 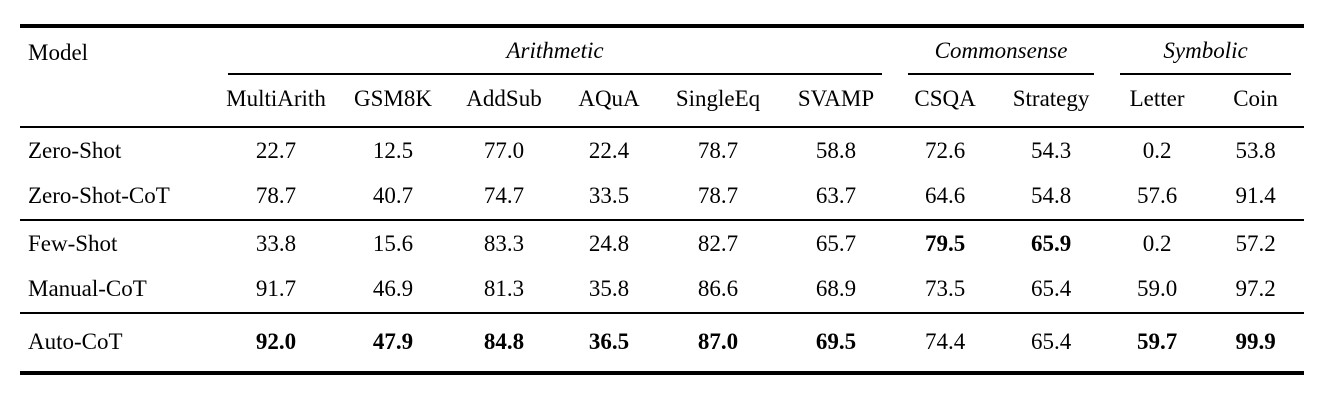 I want to click on col-header-multiarith: MultiArith, so click(x=276, y=101).